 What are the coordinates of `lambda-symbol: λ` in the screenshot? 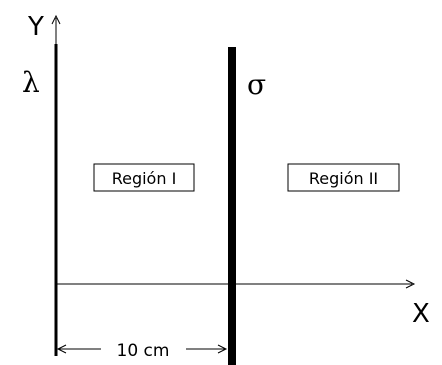 It's located at (31, 82).